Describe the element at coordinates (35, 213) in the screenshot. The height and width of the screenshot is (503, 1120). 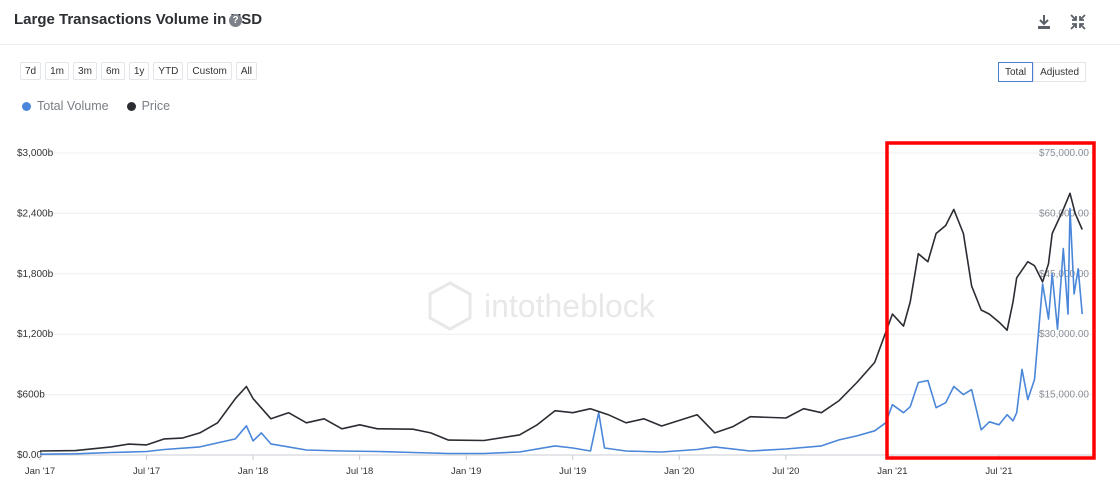
I see `y-left-tick-label: $2,400b` at that location.